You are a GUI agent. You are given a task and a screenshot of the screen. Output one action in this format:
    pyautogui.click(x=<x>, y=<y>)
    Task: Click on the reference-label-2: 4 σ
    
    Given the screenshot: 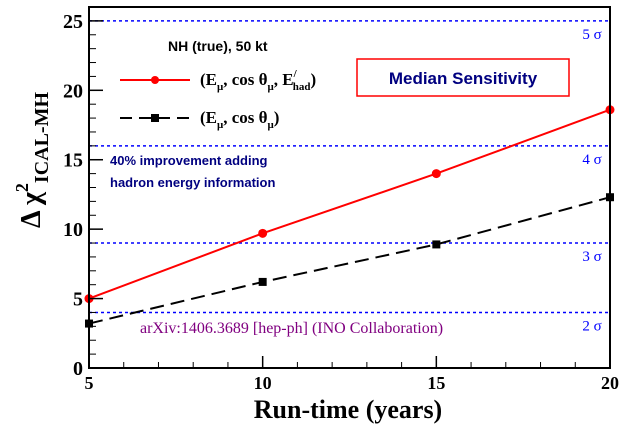 What is the action you would take?
    pyautogui.click(x=591, y=160)
    